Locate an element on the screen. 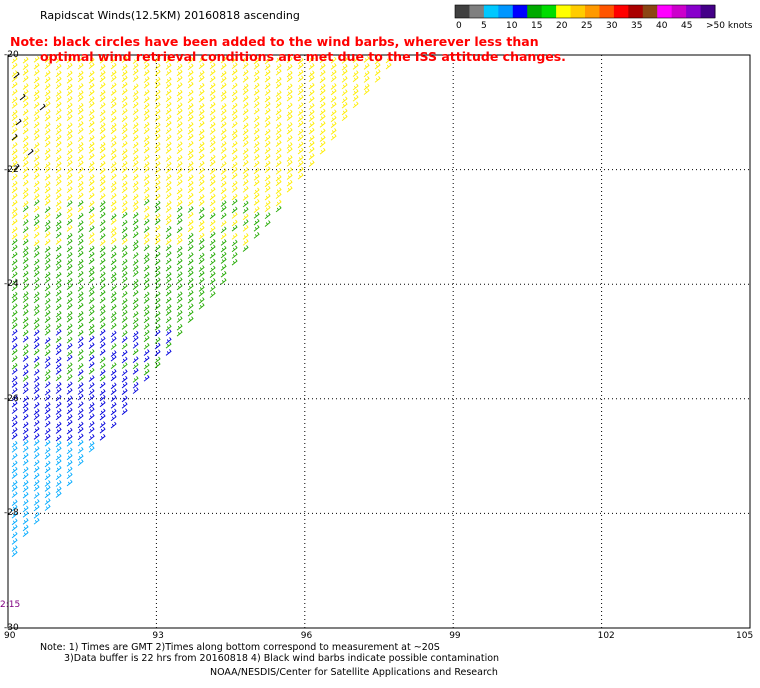 The image size is (760, 688). longitude-tick-label: 90 is located at coordinates (10, 636).